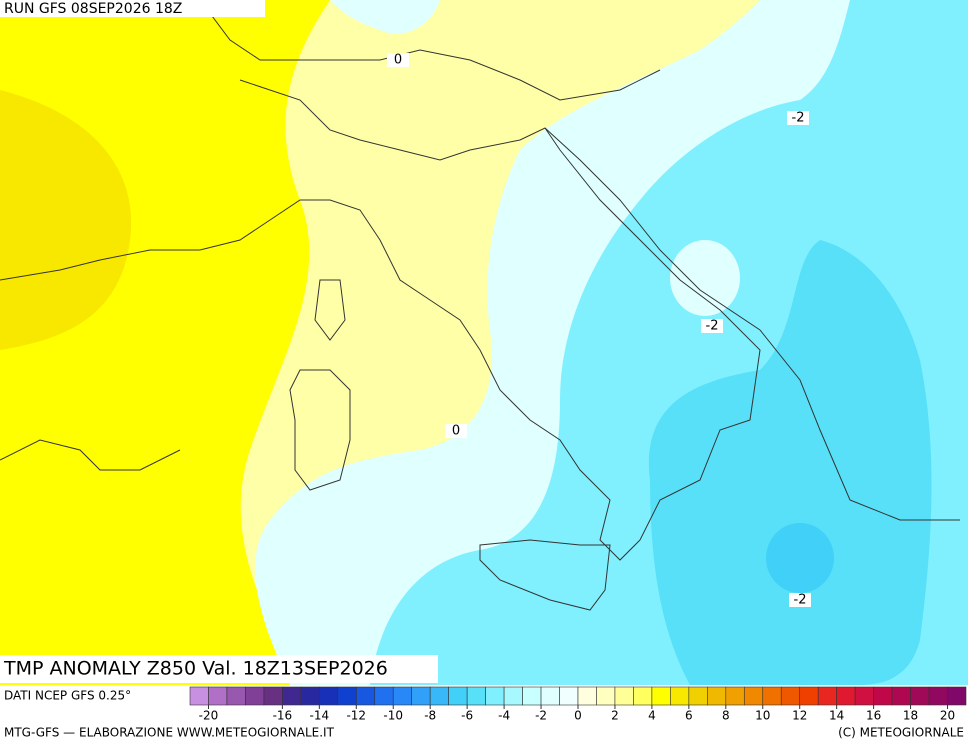 Image resolution: width=968 pixels, height=745 pixels. What do you see at coordinates (689, 716) in the screenshot?
I see `colorbar-tick-label: 6` at bounding box center [689, 716].